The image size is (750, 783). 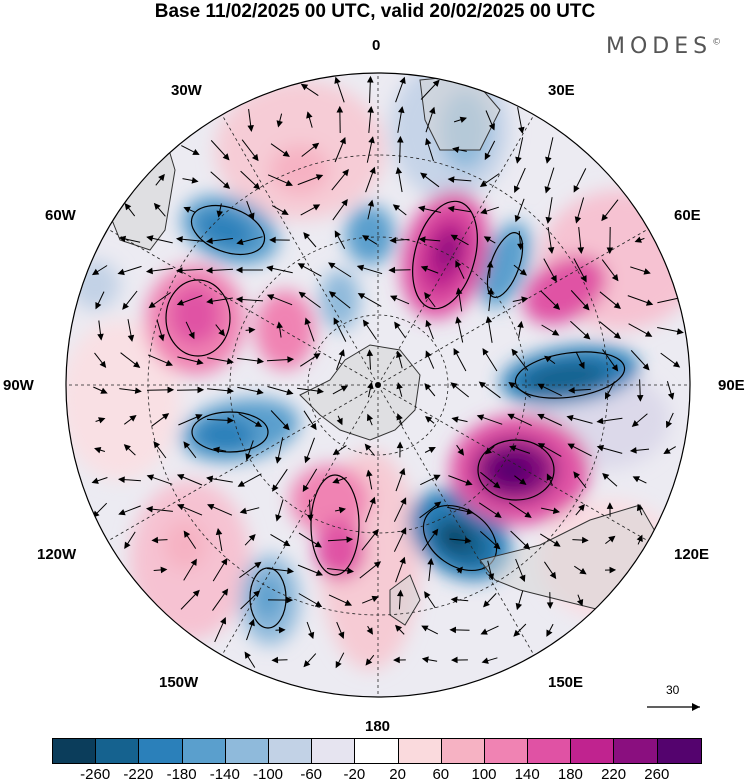 I want to click on colorbar-tick-label: 260, so click(x=657, y=774).